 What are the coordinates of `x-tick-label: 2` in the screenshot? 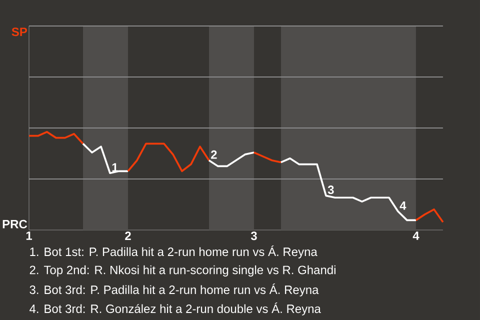 It's located at (128, 236).